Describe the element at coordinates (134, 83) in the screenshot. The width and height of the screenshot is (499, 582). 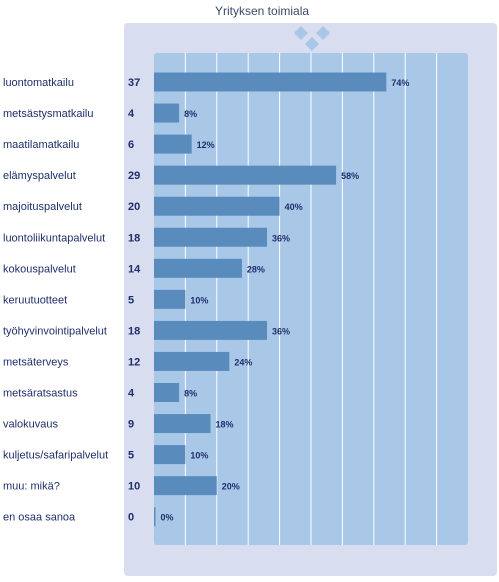
I see `count-label: 37` at that location.